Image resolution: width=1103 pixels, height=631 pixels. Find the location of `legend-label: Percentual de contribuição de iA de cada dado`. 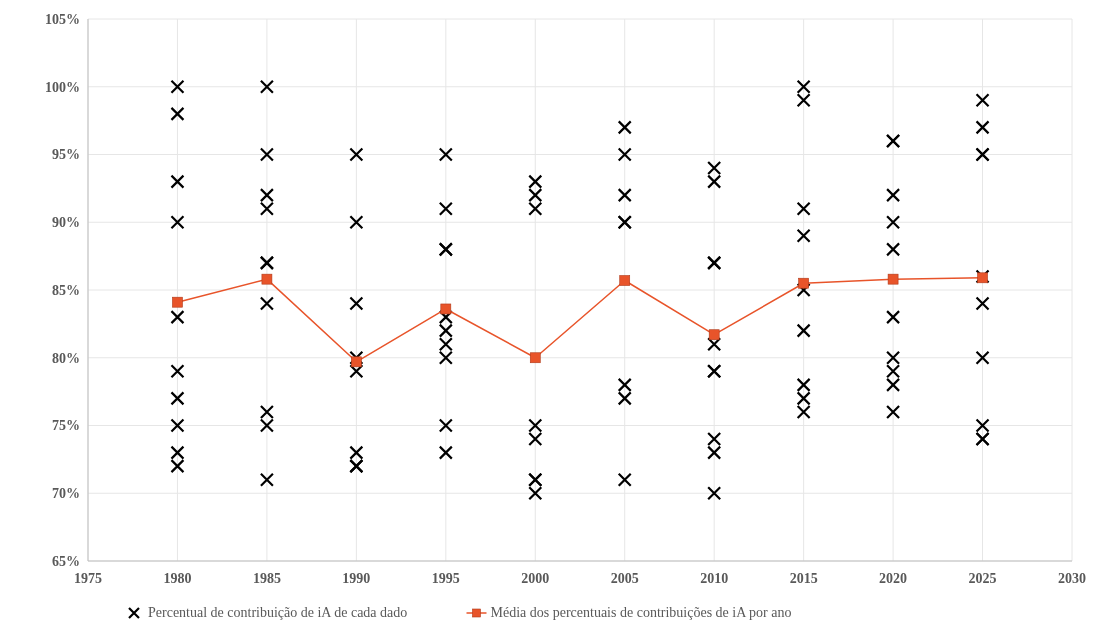

legend-label: Percentual de contribuição de iA de cada dado is located at coordinates (278, 612).